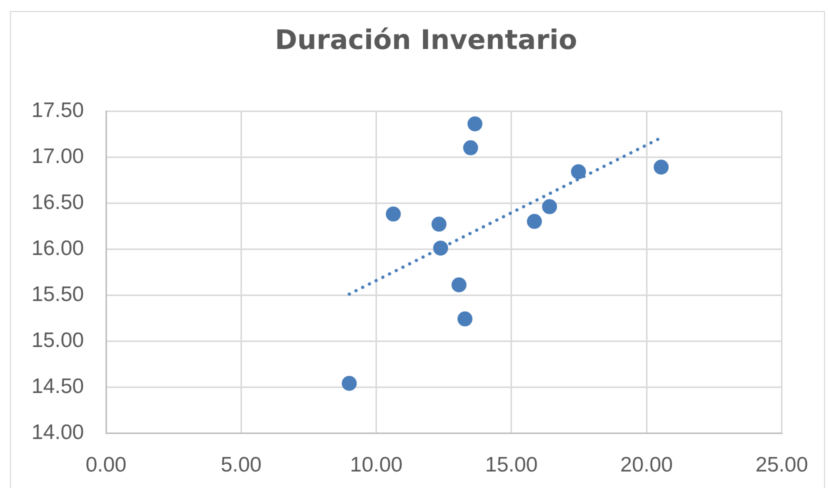  Describe the element at coordinates (57, 110) in the screenshot. I see `y-tick-label: 17.50` at that location.